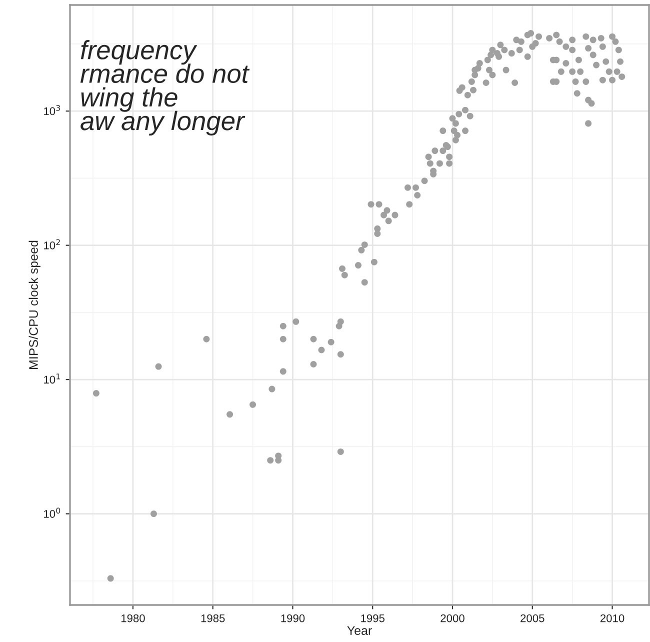 The image size is (650, 642). What do you see at coordinates (165, 88) in the screenshot?
I see `annotation: frequency rmance do not wing the aw any longer` at bounding box center [165, 88].